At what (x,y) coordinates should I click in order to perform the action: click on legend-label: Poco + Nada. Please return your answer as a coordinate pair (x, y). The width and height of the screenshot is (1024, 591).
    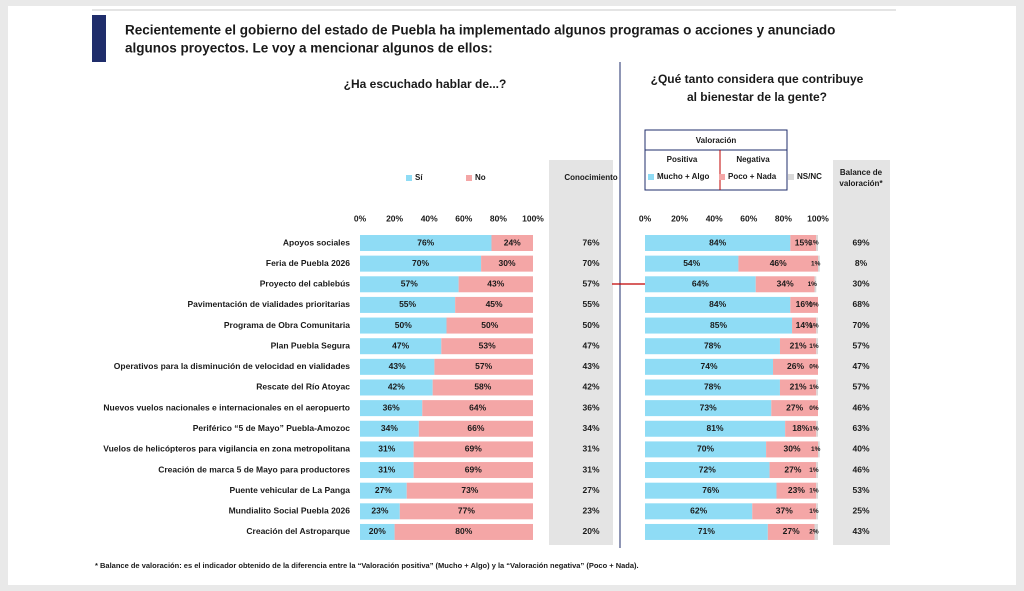
    Looking at the image, I should click on (752, 176).